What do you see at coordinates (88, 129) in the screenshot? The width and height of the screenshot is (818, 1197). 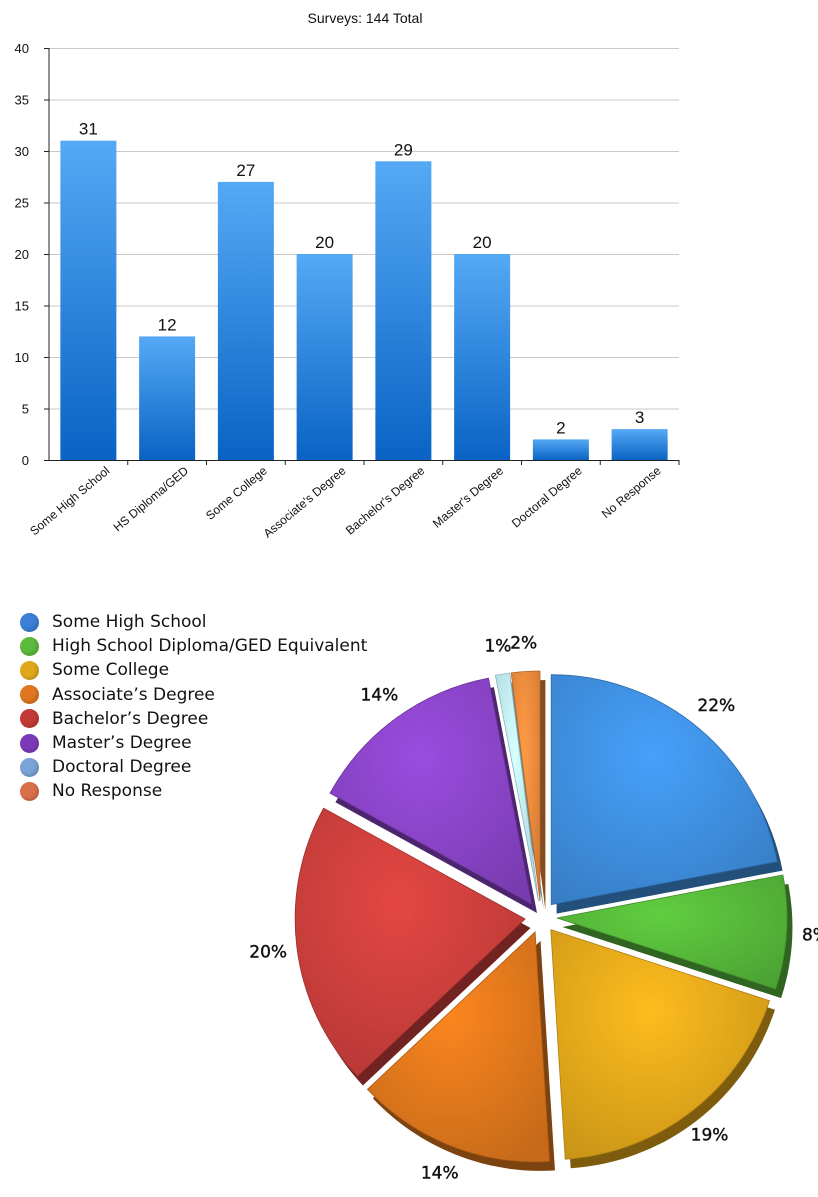 I see `bar-value-label: 31` at bounding box center [88, 129].